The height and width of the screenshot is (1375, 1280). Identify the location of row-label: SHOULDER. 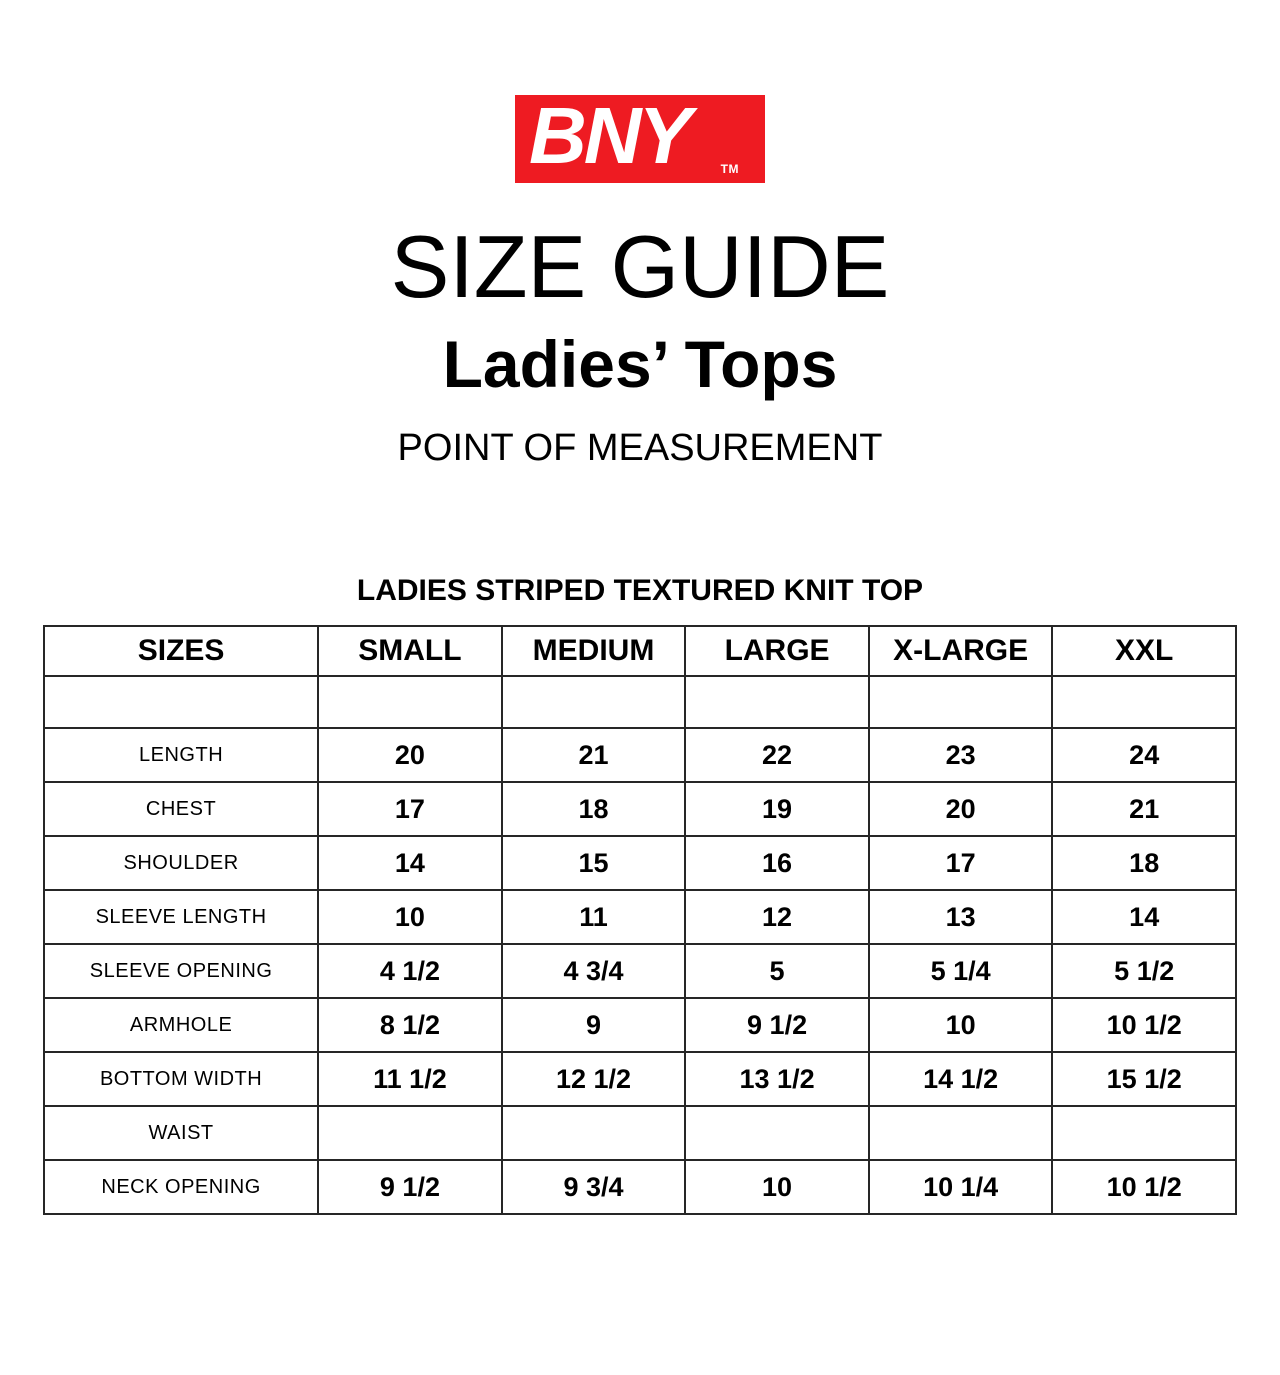
(181, 863).